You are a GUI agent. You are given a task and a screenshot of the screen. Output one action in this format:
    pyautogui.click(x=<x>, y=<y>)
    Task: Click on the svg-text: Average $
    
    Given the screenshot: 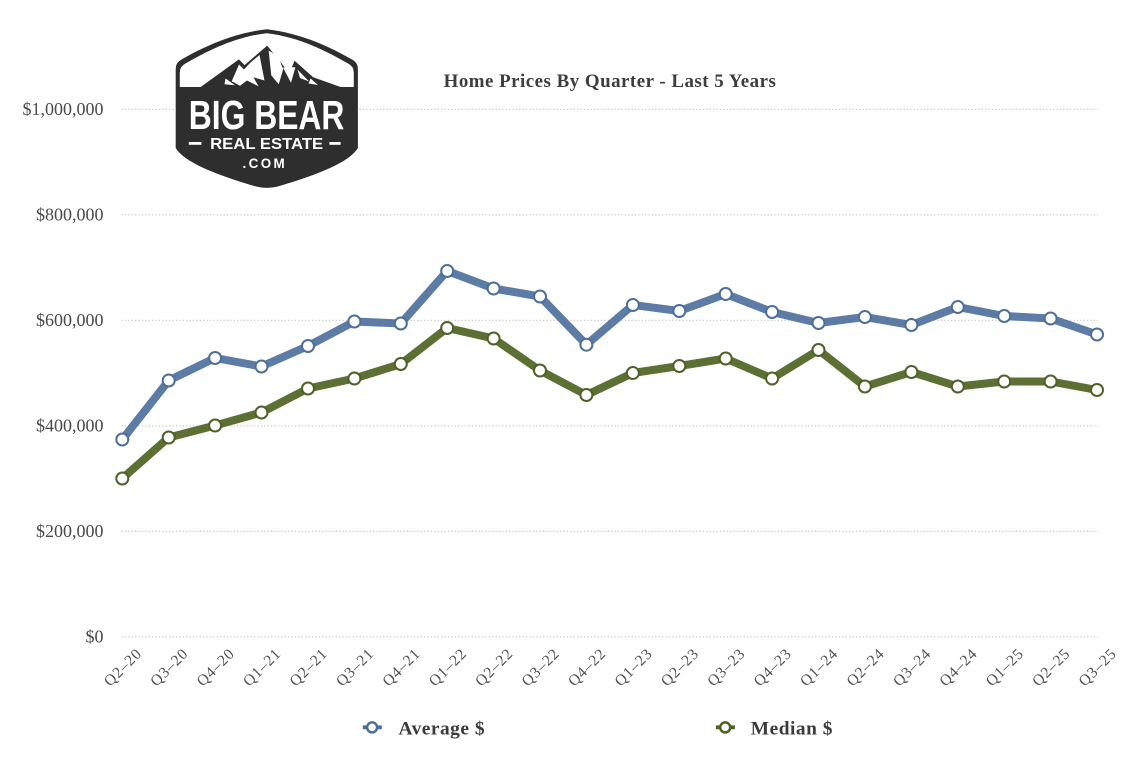 What is the action you would take?
    pyautogui.click(x=442, y=728)
    